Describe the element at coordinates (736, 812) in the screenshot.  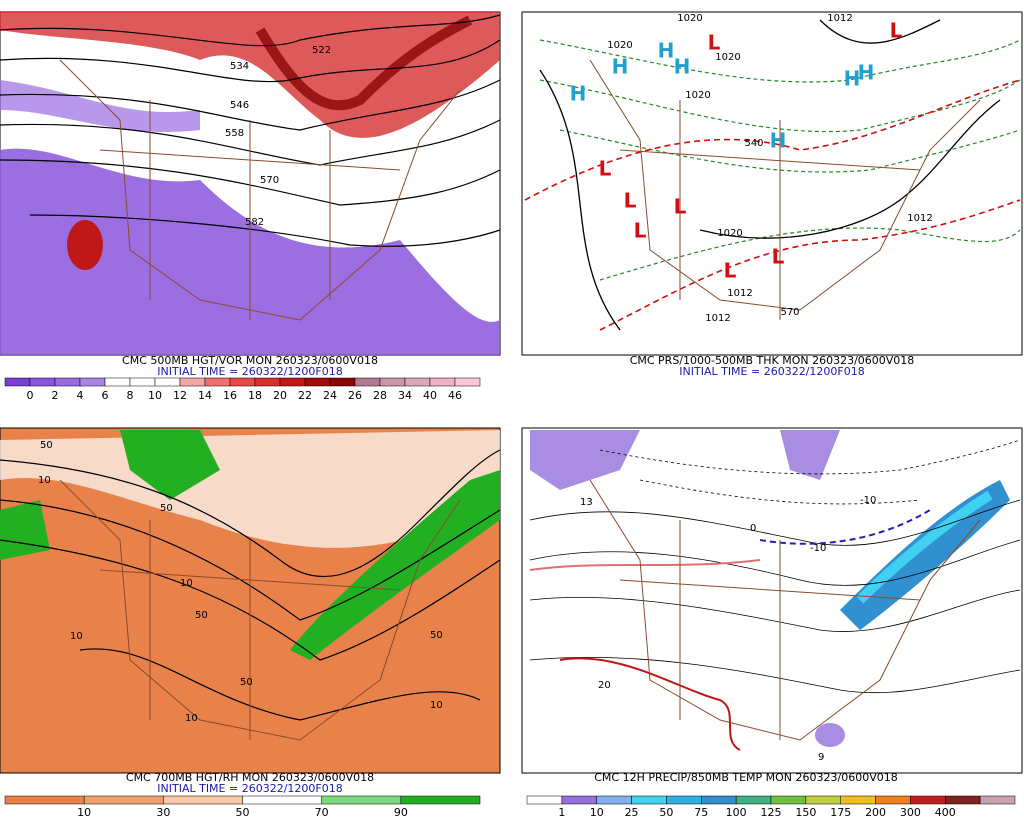
I see `colorbar-label: 100` at that location.